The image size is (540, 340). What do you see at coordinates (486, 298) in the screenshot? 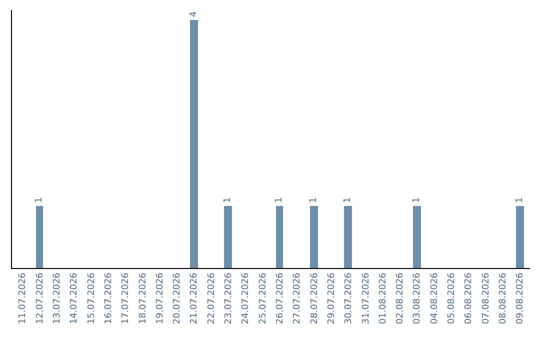
I see `x-tick-label: 07.08.2026` at bounding box center [486, 298].